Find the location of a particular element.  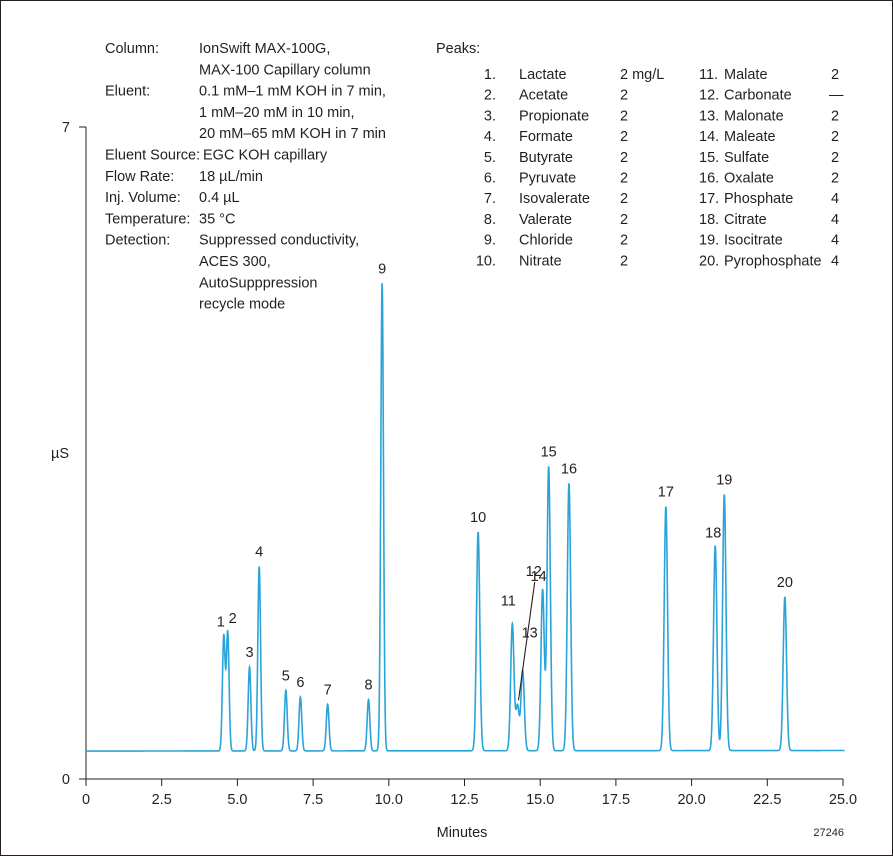

peak-list-name: Propionate is located at coordinates (554, 116).